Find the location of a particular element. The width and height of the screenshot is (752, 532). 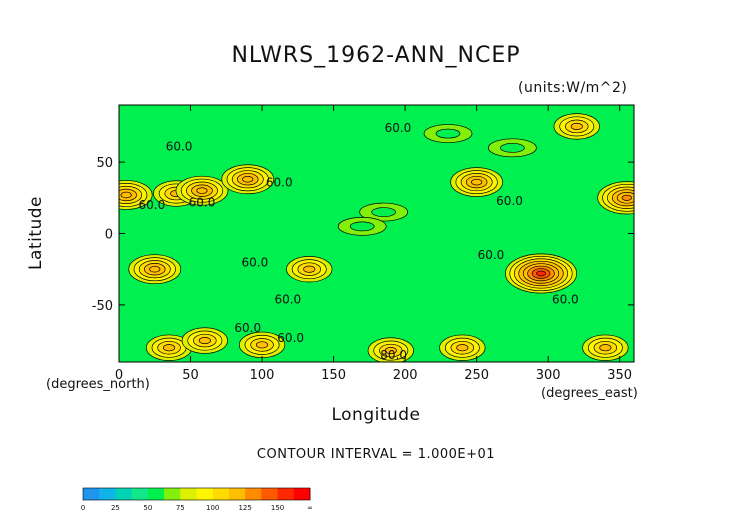

x-tick-label: 200 is located at coordinates (405, 375).